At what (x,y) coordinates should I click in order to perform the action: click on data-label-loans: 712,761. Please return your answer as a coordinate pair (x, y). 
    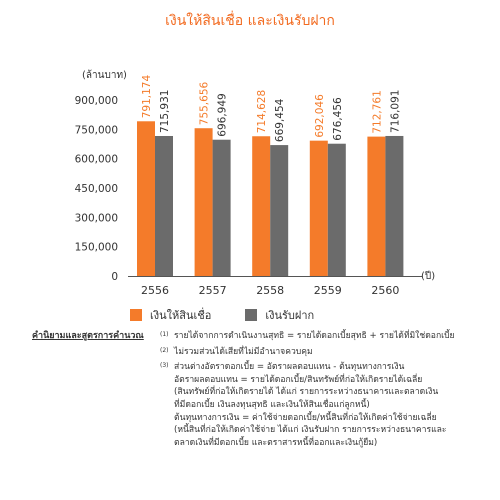
    Looking at the image, I should click on (377, 111).